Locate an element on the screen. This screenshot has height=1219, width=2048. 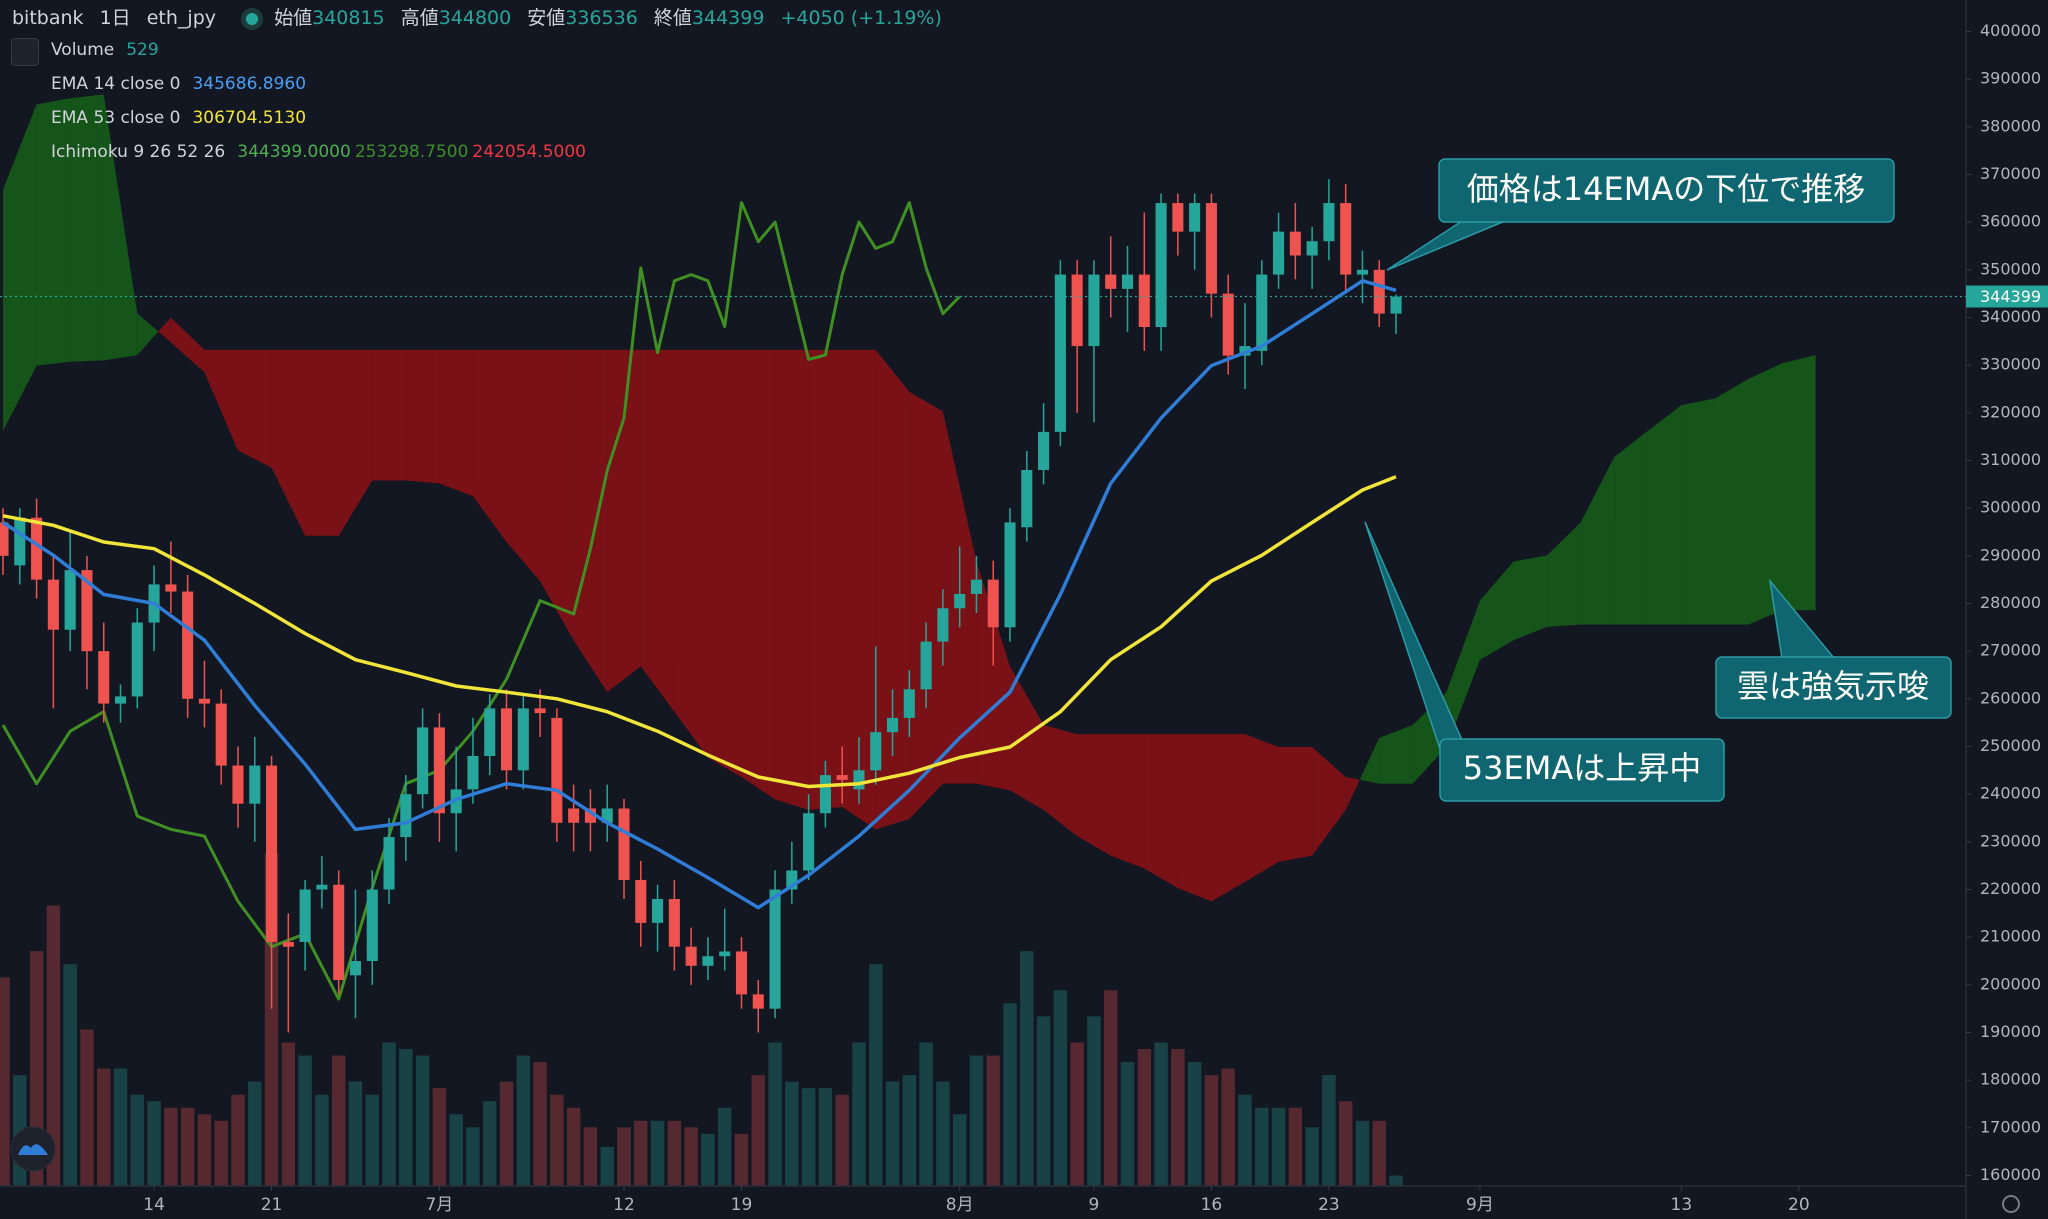
legend-value: 253298.7500 is located at coordinates (411, 152).